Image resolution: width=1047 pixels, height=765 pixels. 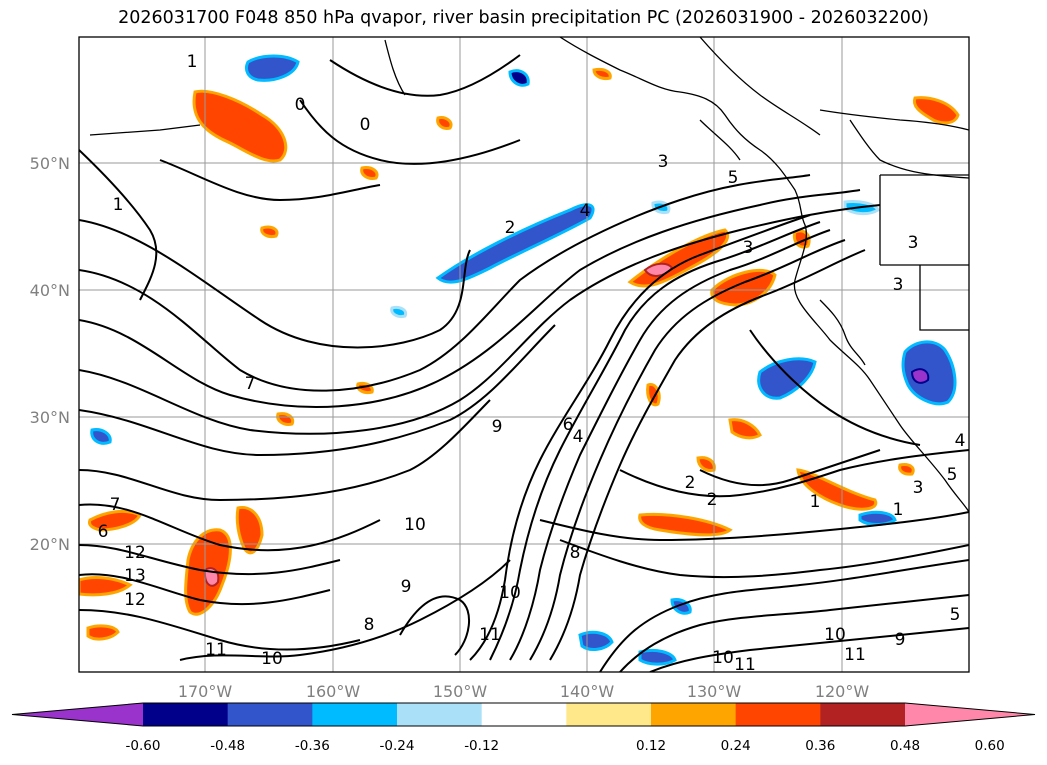 What do you see at coordinates (397, 746) in the screenshot?
I see `colorbar-tick-label: -0.24` at bounding box center [397, 746].